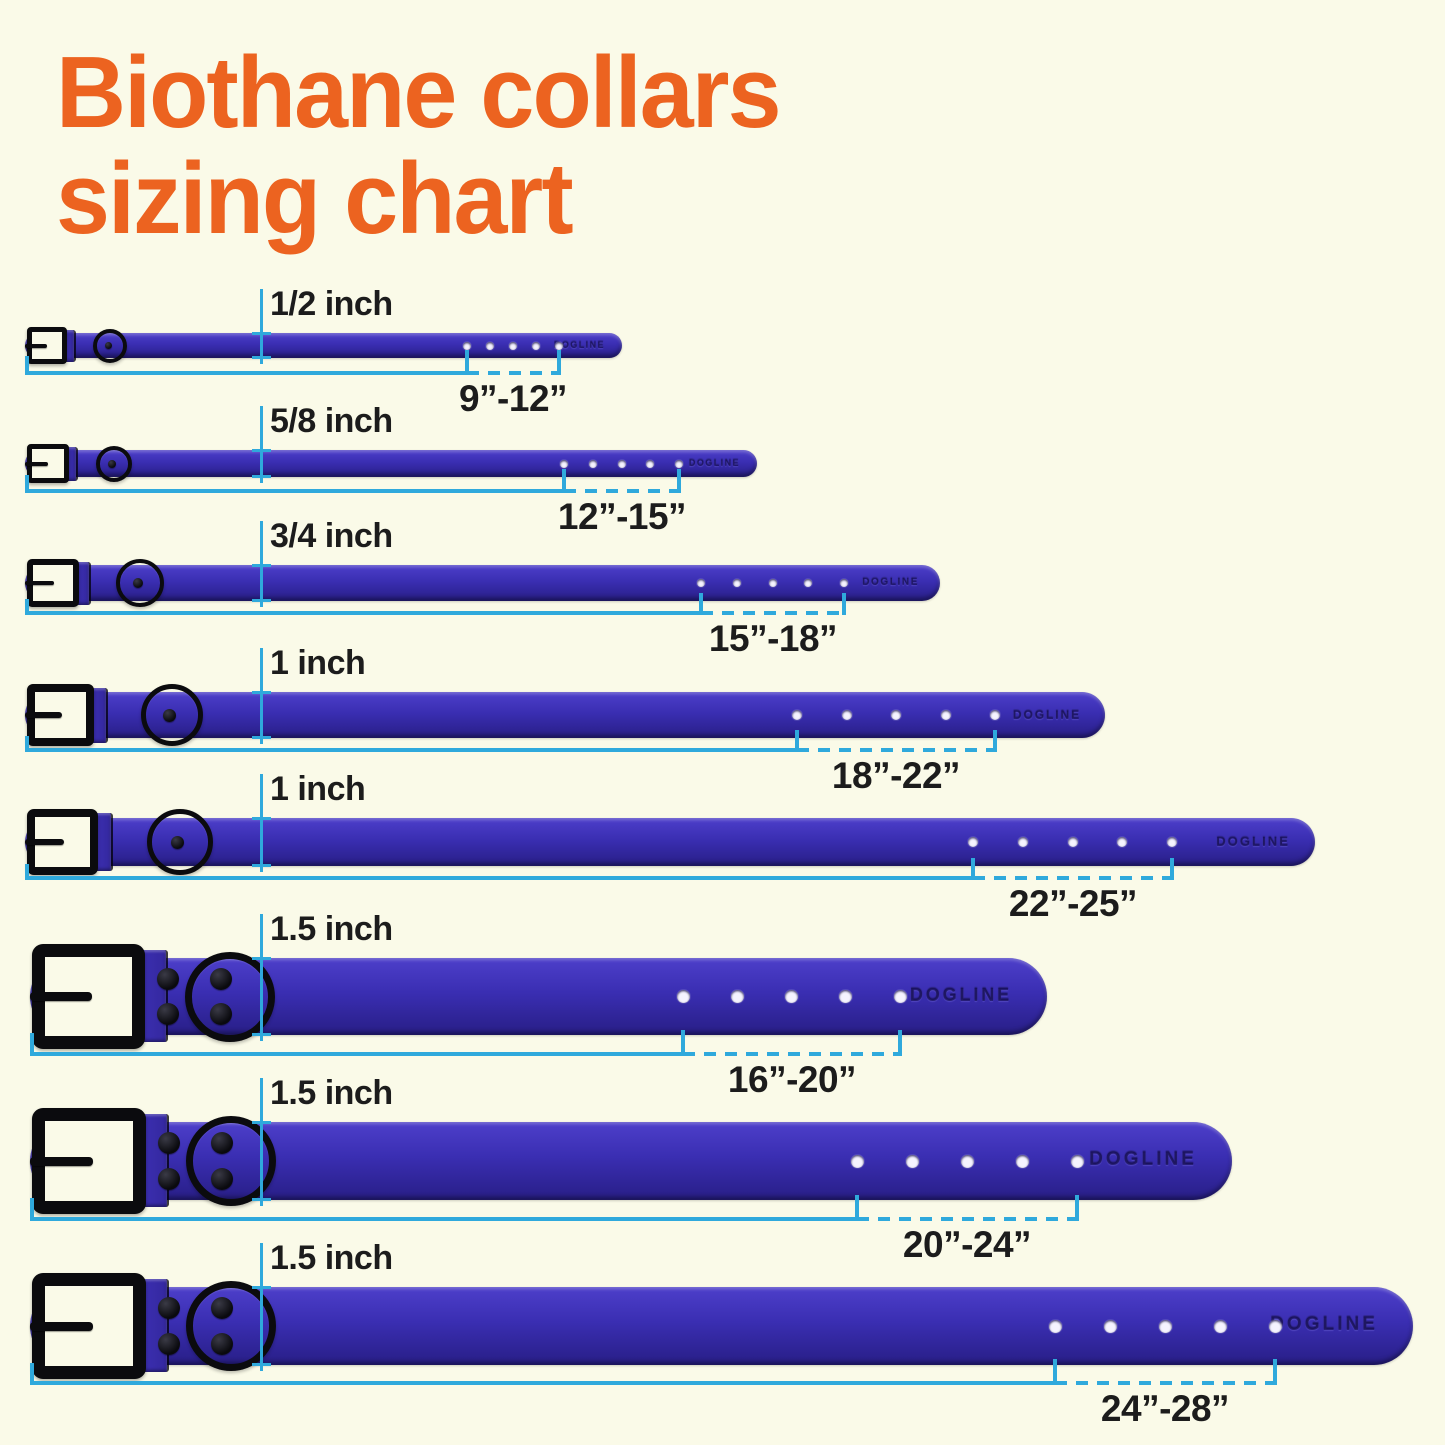 This screenshot has width=1445, height=1445. I want to click on size-range-label: 15”-18”, so click(773, 638).